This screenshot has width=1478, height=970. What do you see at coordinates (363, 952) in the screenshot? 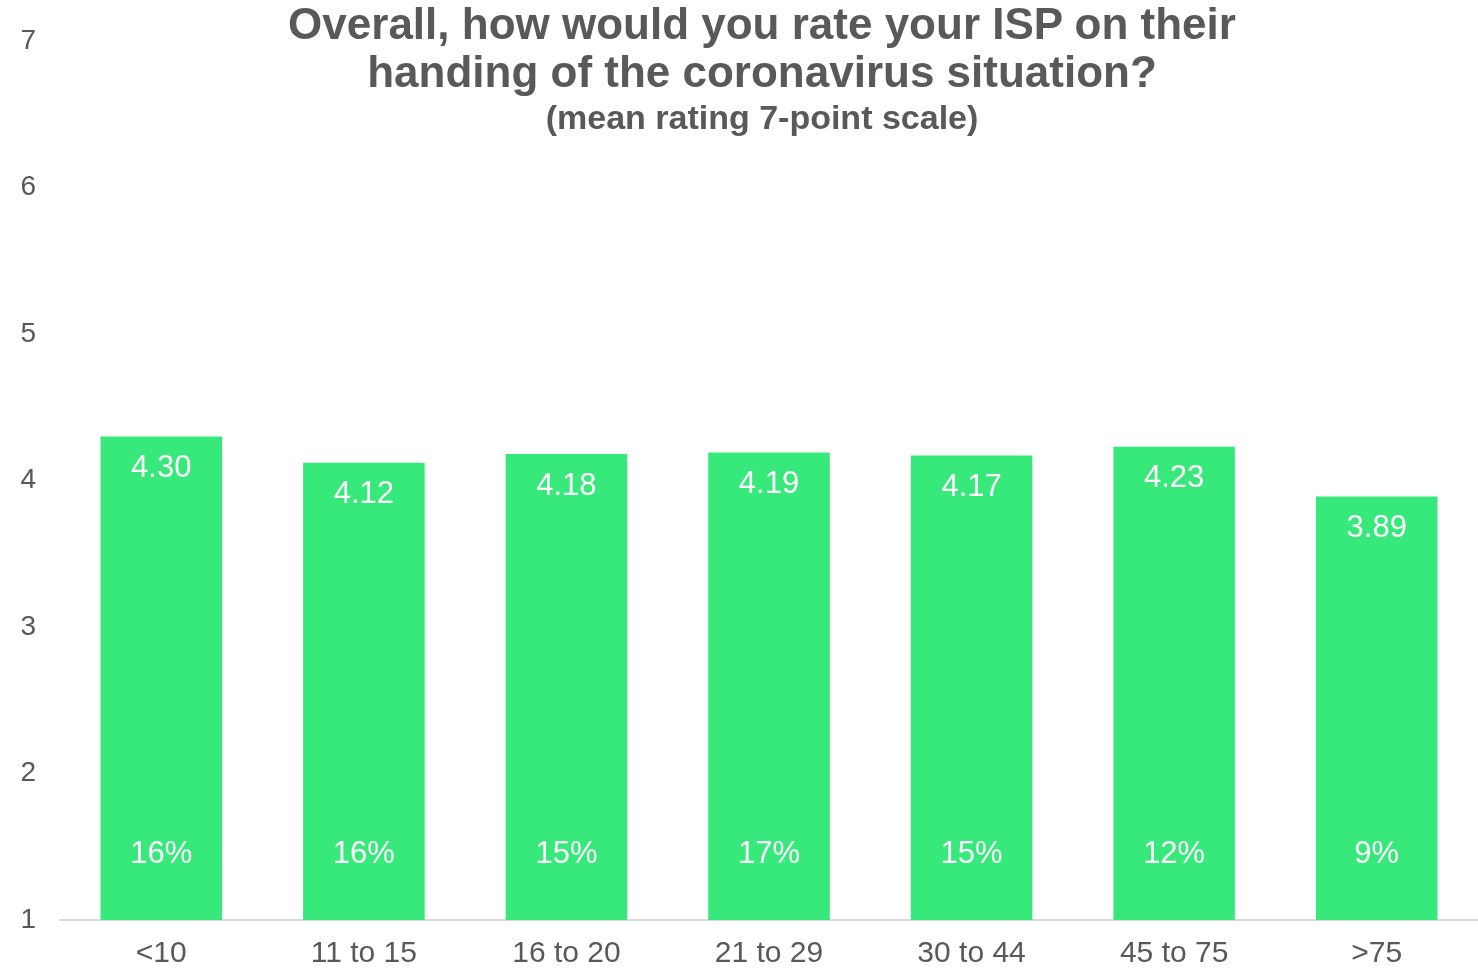
I see `x-tick-label: 11 to 15` at bounding box center [363, 952].